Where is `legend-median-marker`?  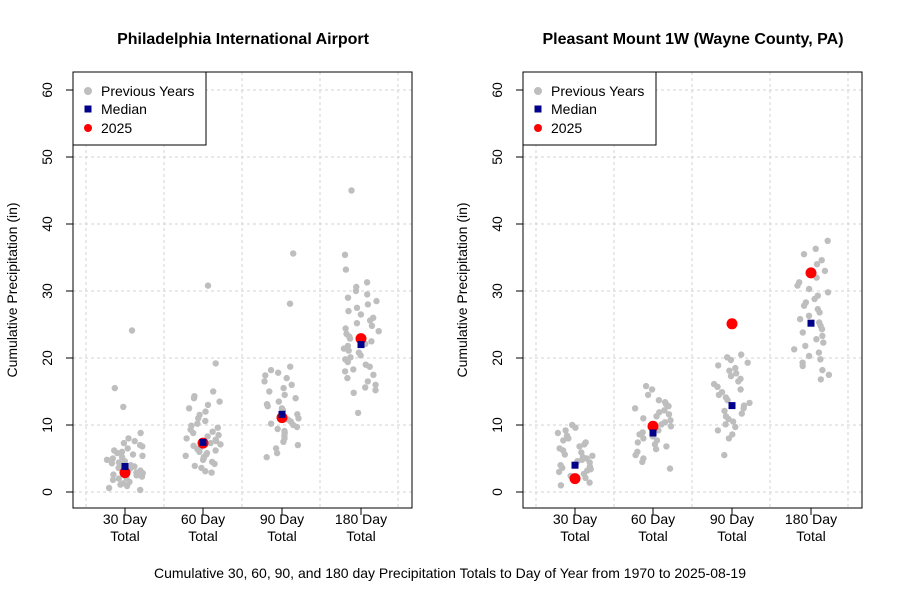
legend-median-marker is located at coordinates (88, 109).